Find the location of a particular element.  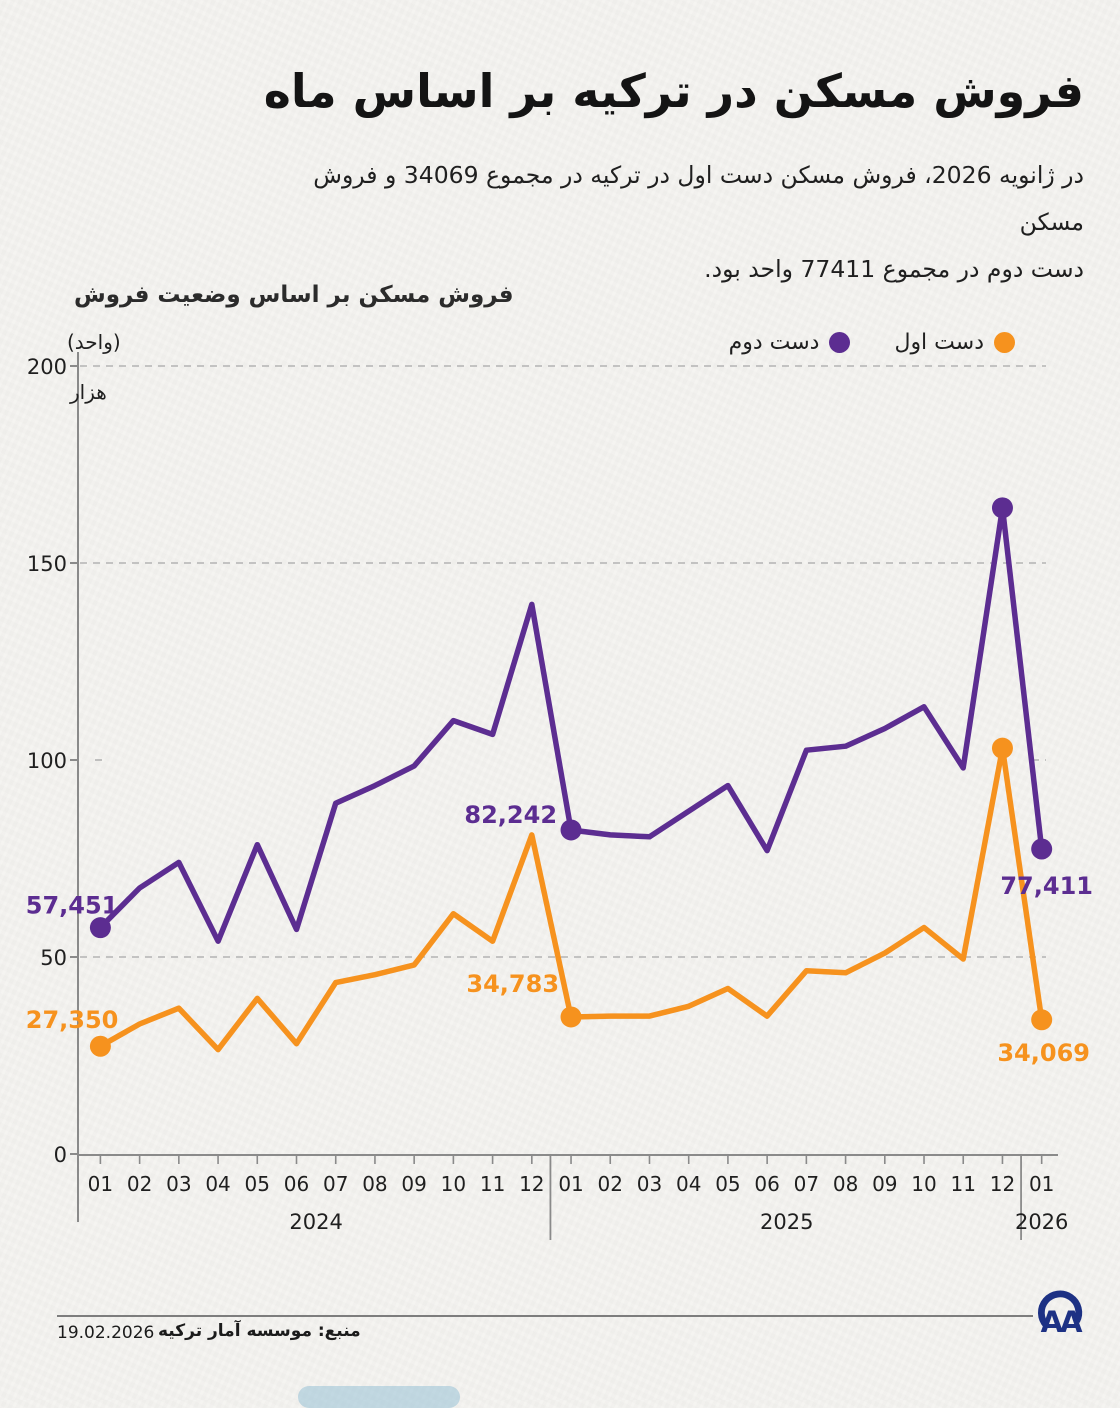

y-axis-unit-label: هزار is located at coordinates (88, 392).